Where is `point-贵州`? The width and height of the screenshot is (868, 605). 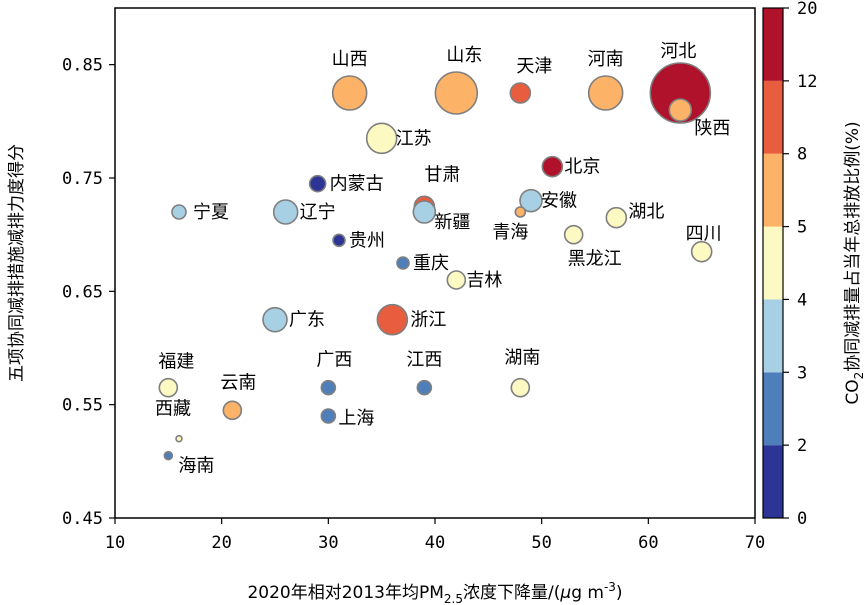 point-贵州 is located at coordinates (339, 240).